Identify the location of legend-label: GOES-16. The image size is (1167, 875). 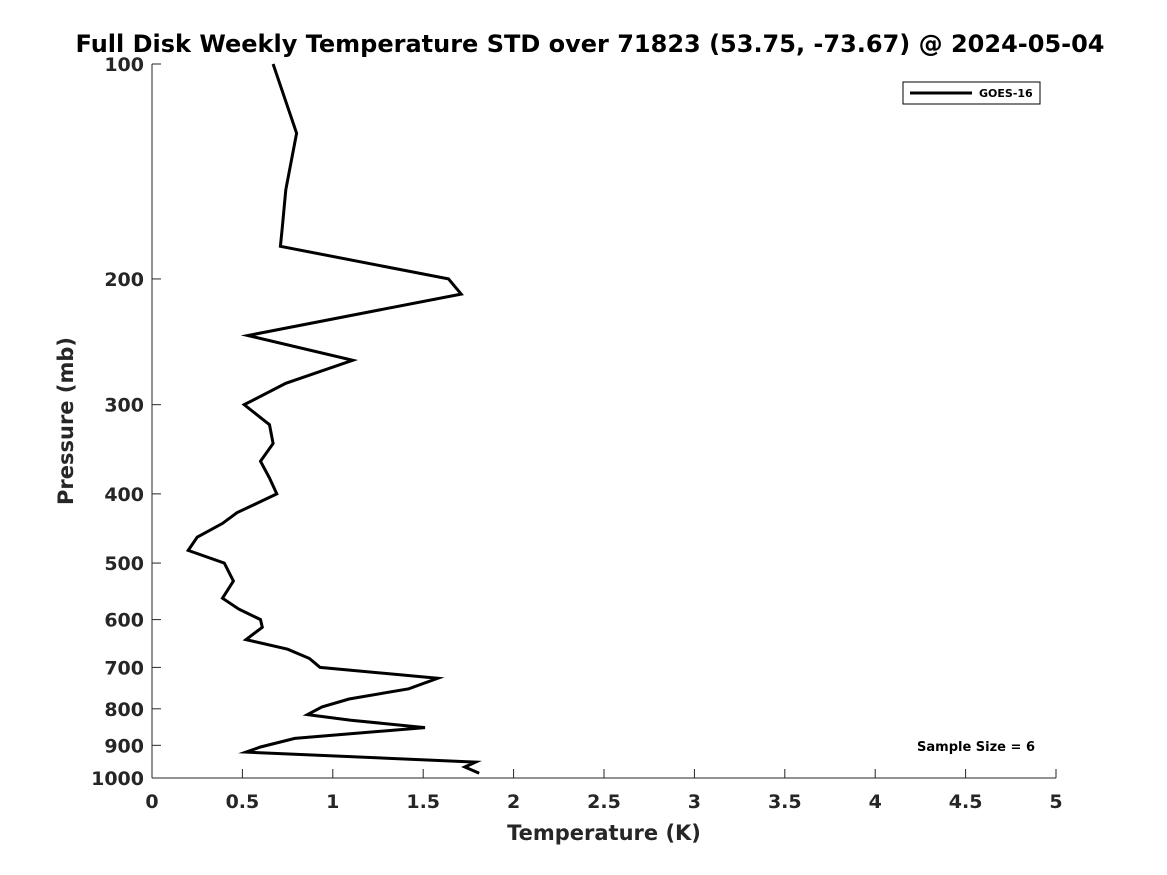
(1006, 93).